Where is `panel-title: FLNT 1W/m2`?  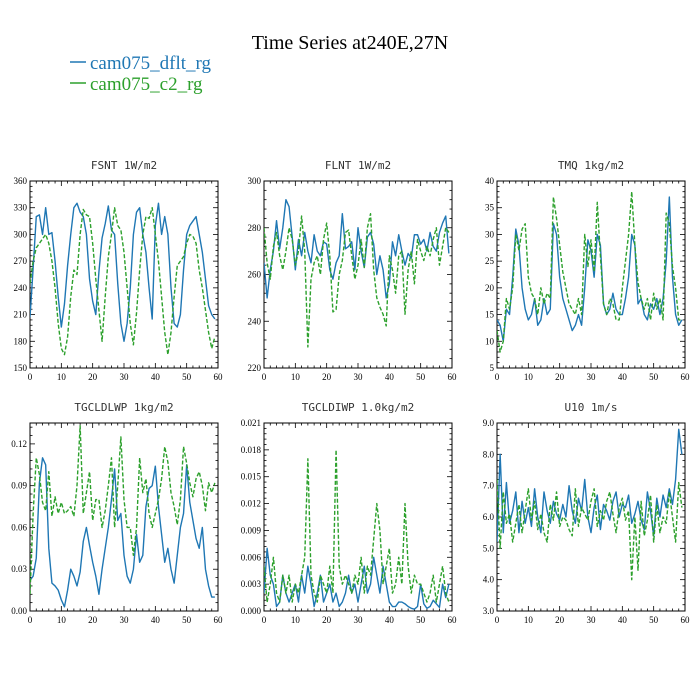
panel-title: FLNT 1W/m2 is located at coordinates (358, 165).